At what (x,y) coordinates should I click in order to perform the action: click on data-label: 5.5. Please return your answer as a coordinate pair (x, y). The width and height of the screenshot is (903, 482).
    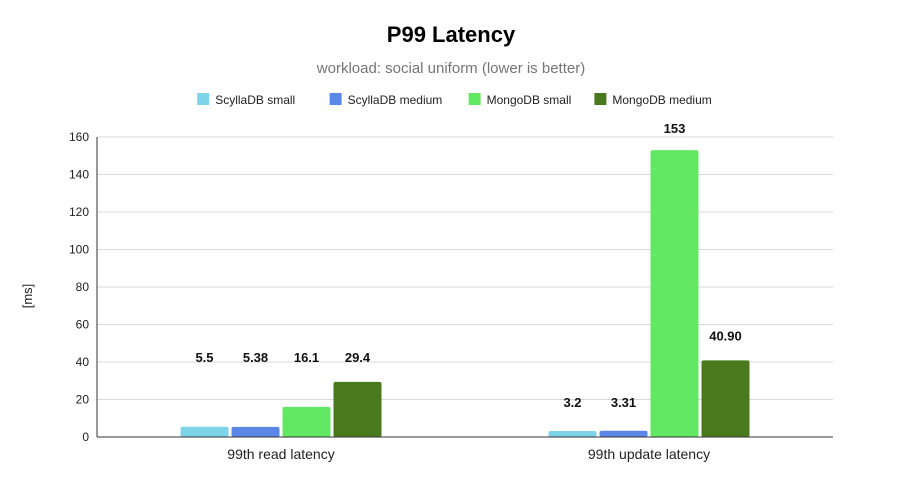
    Looking at the image, I should click on (204, 357).